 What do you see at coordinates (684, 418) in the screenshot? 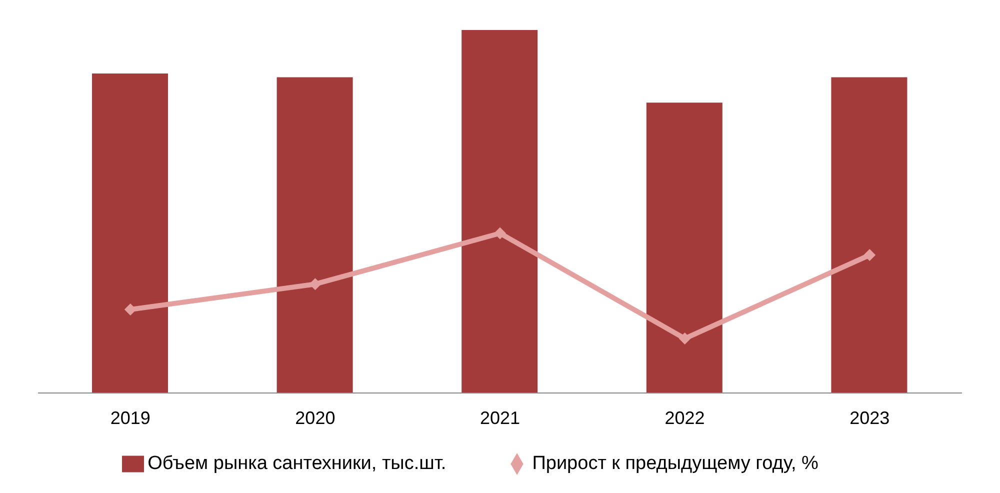
I see `x-tick-label: 2022` at bounding box center [684, 418].